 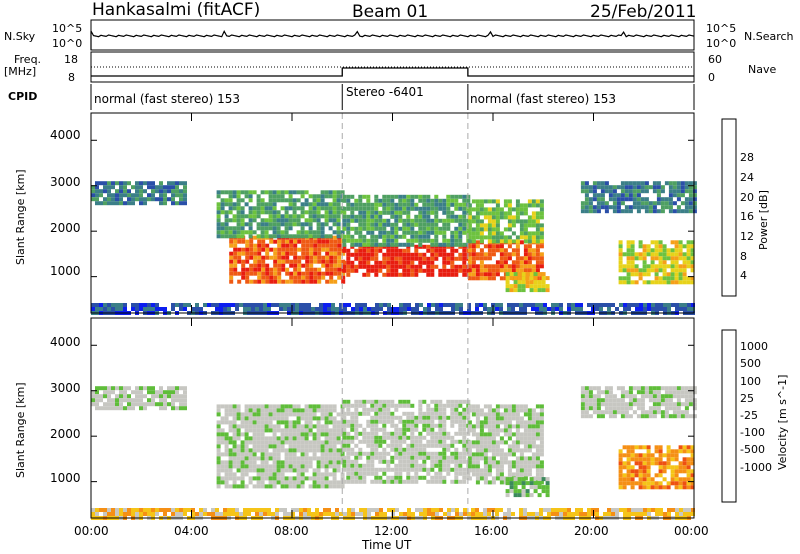 What do you see at coordinates (752, 433) in the screenshot?
I see `colorbar-tick-label: -100` at bounding box center [752, 433].